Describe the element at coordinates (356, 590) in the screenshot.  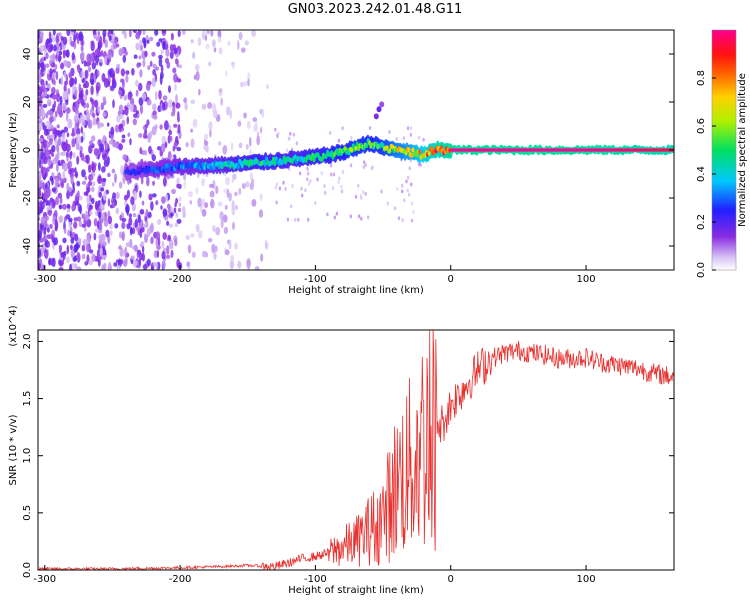
I see `bottom-x-axis-label: Height of straight line (km)` at that location.